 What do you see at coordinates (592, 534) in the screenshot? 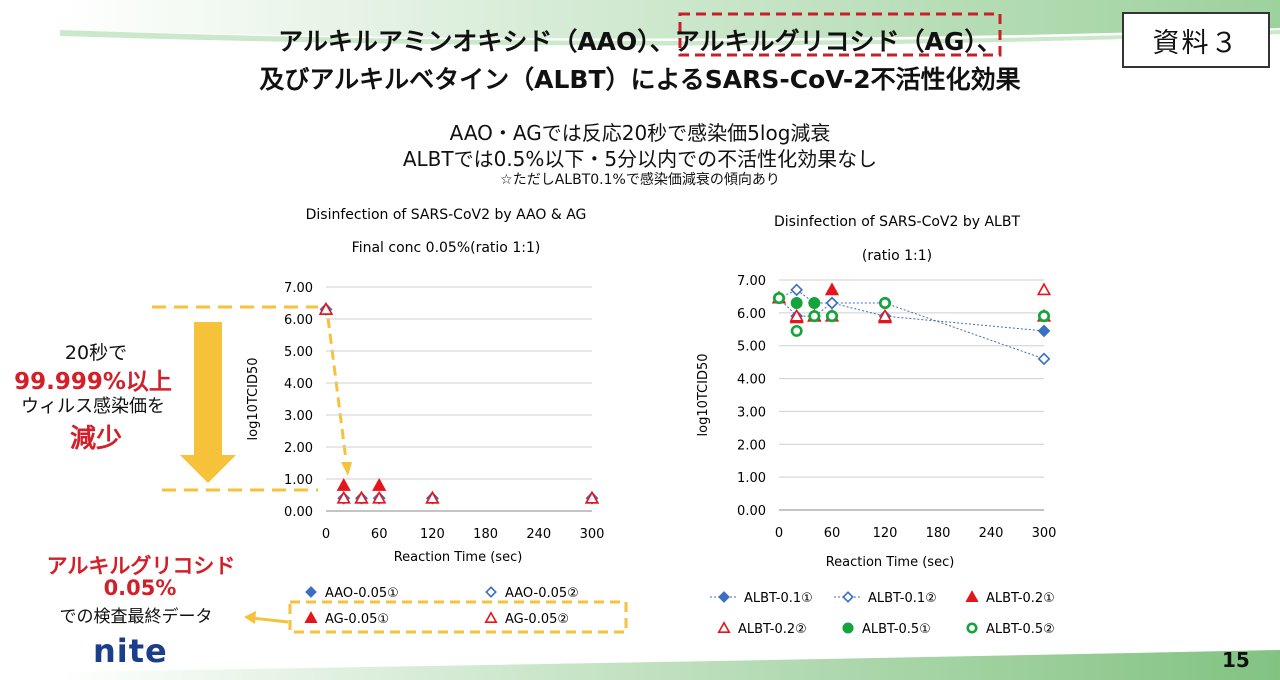
I see `x-tick-label: 300` at bounding box center [592, 534].